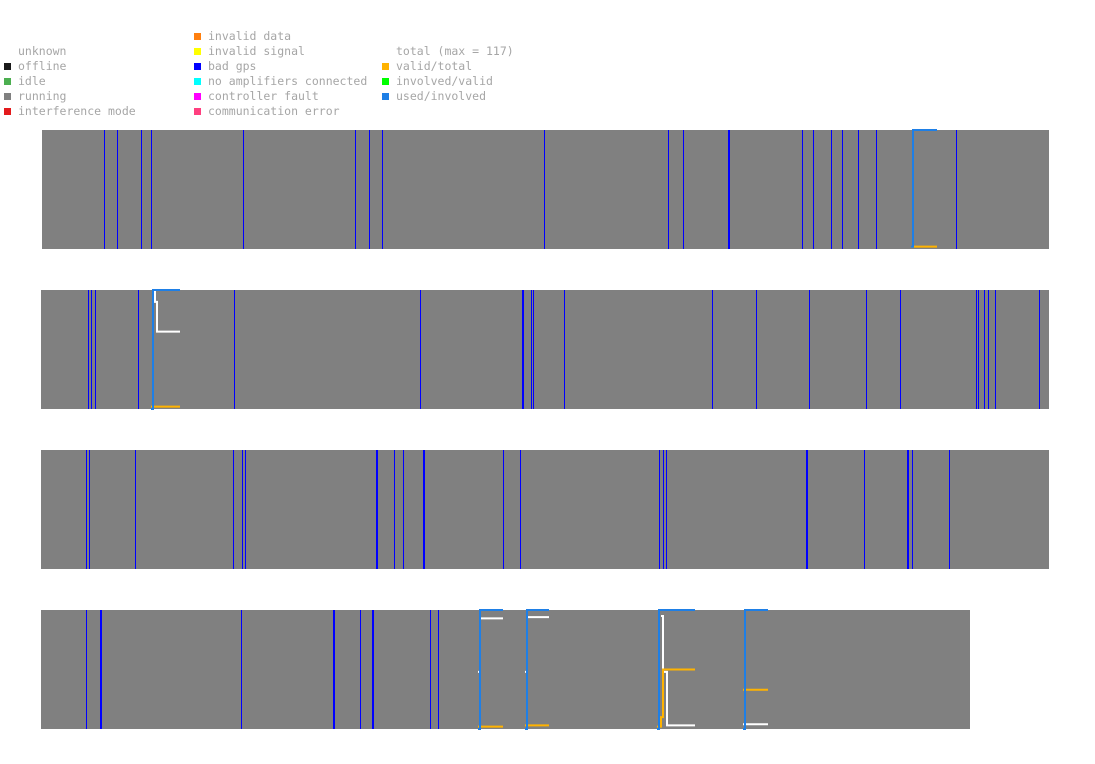  What do you see at coordinates (434, 66) in the screenshot?
I see `legend-label: valid/total` at bounding box center [434, 66].